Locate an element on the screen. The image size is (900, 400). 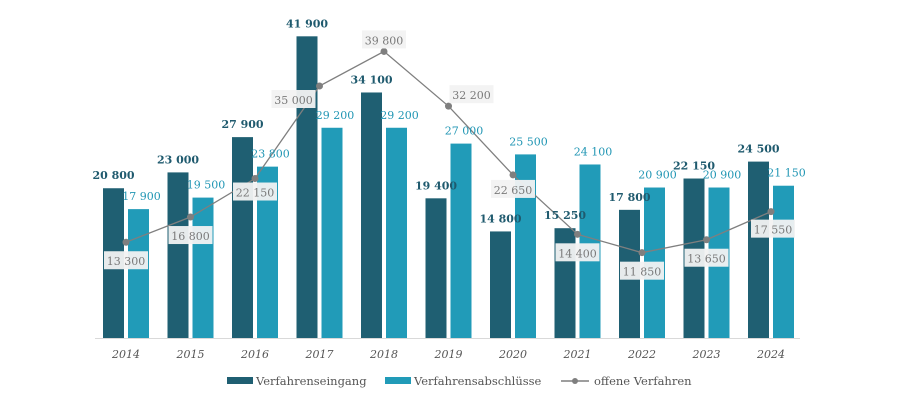
marker-offene-verfahren-2021 is located at coordinates (577, 234).